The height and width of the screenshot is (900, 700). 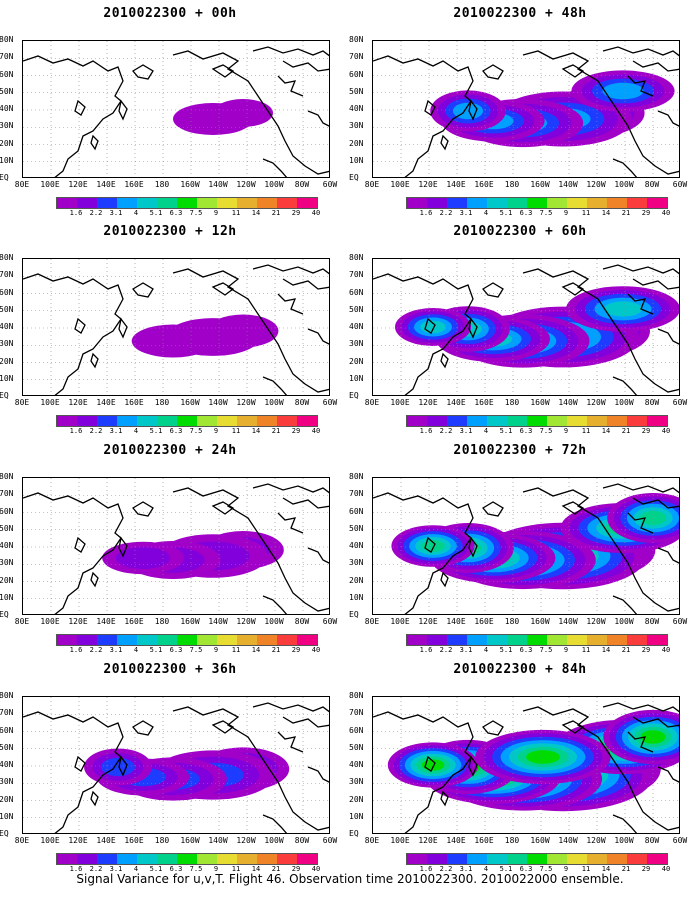 I want to click on lat-tick-label: 10N, so click(x=356, y=597).